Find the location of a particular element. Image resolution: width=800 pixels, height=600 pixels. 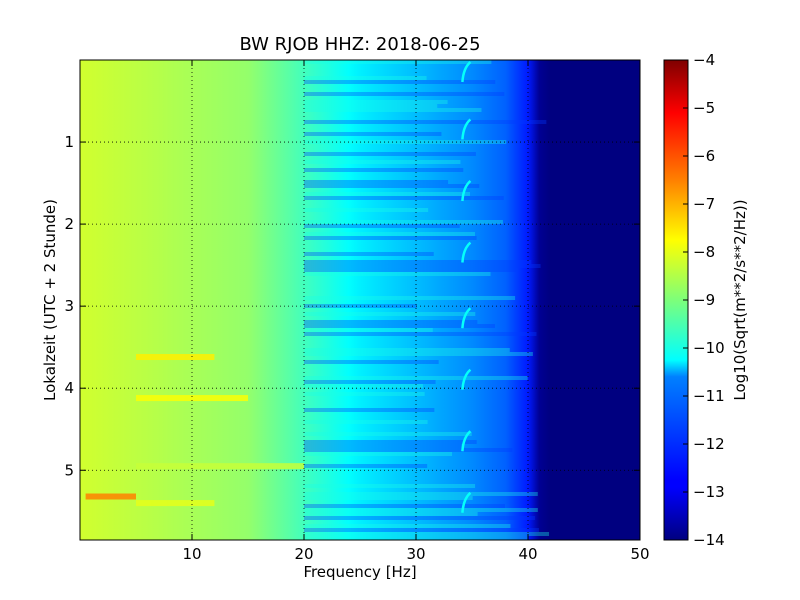

colorbar-tick-label: −10 is located at coordinates (709, 348).